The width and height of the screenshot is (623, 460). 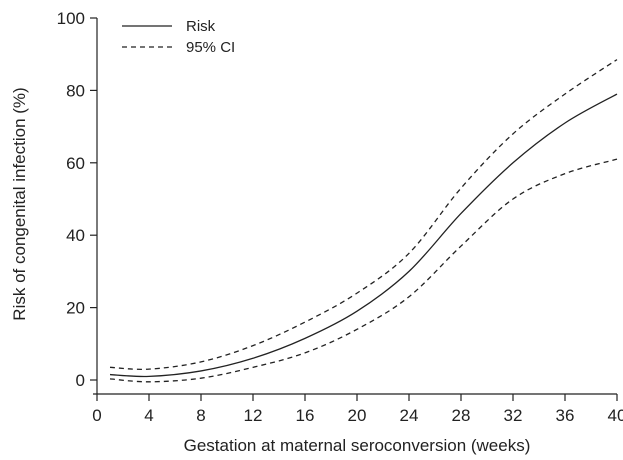 What do you see at coordinates (75, 308) in the screenshot?
I see `y-tick-label: 20` at bounding box center [75, 308].